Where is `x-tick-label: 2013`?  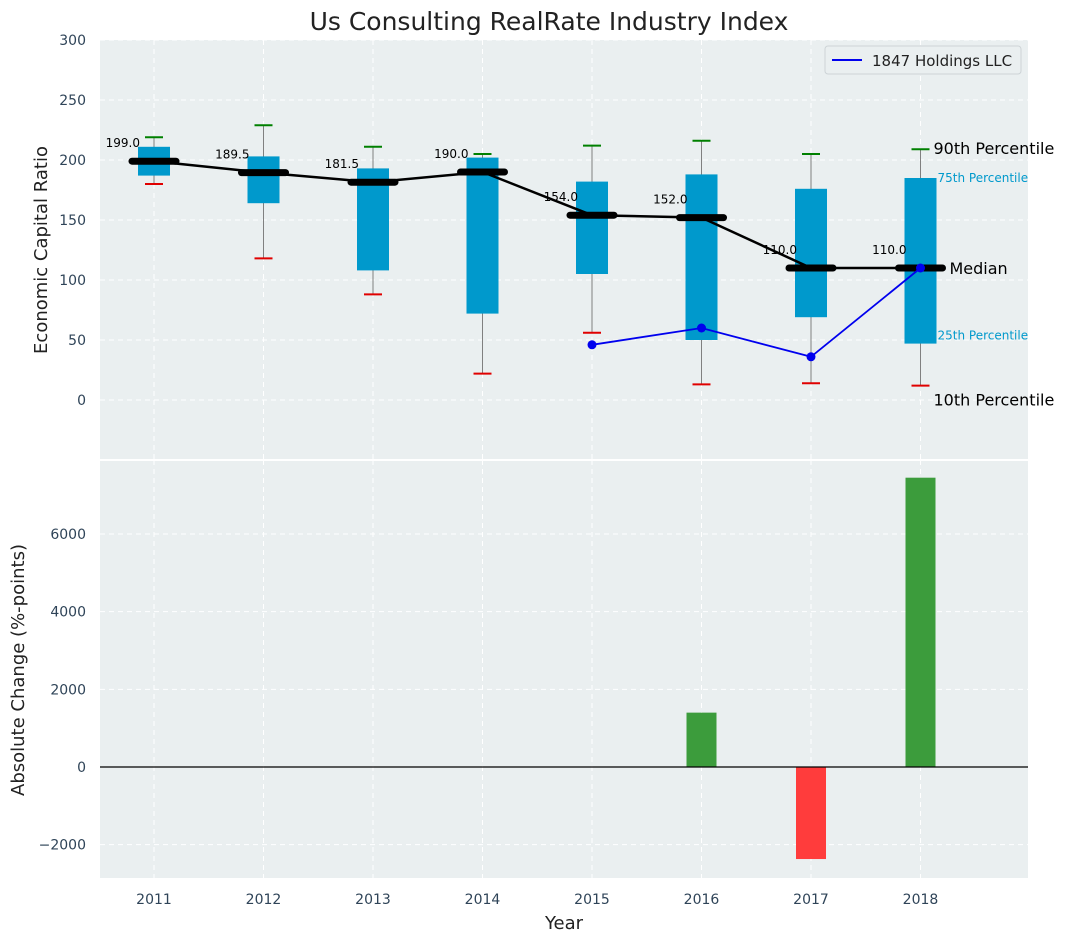 x-tick-label: 2013 is located at coordinates (373, 900).